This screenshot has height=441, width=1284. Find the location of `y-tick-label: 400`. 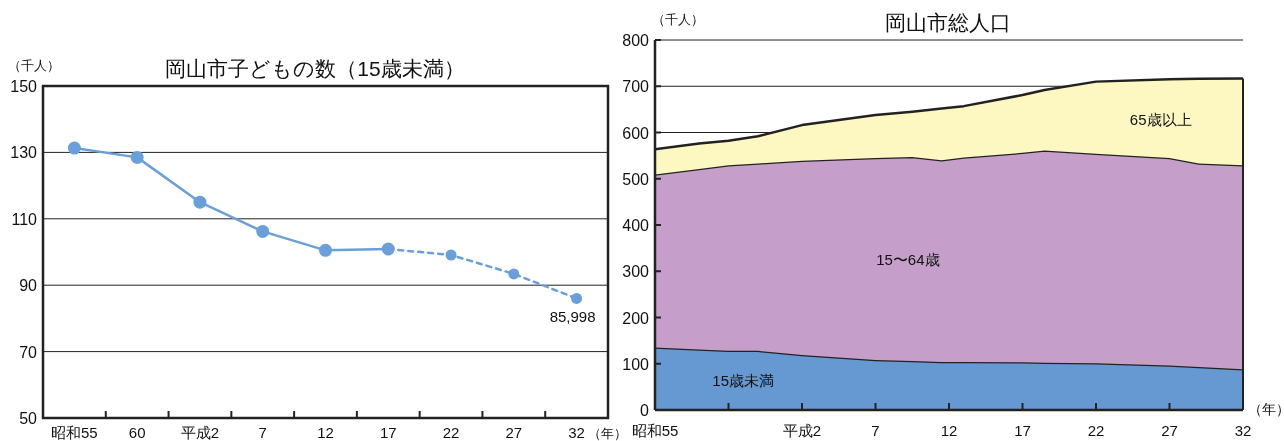

y-tick-label: 400 is located at coordinates (636, 225).